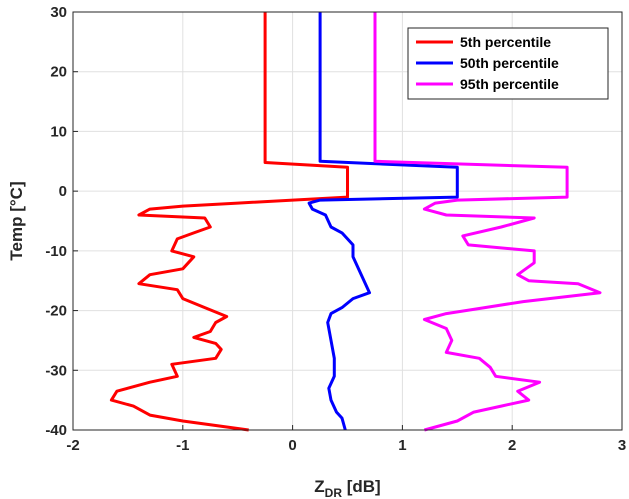 The height and width of the screenshot is (499, 629). What do you see at coordinates (505, 42) in the screenshot?
I see `legend-label-1: 5th percentile` at bounding box center [505, 42].